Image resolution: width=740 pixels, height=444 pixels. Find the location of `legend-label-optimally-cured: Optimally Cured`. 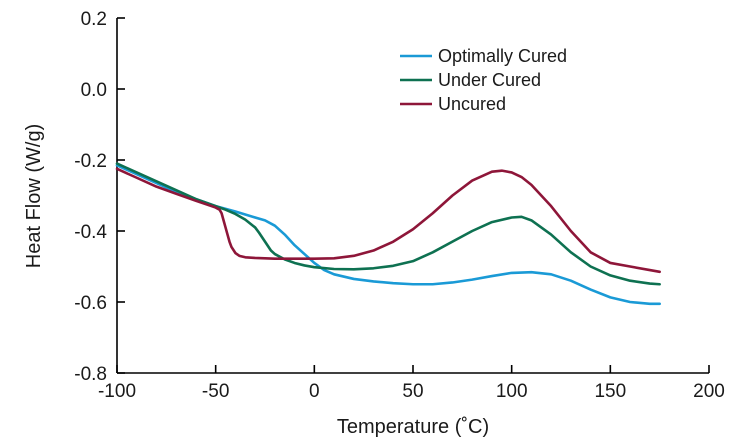

legend-label-optimally-cured: Optimally Cured is located at coordinates (502, 56).